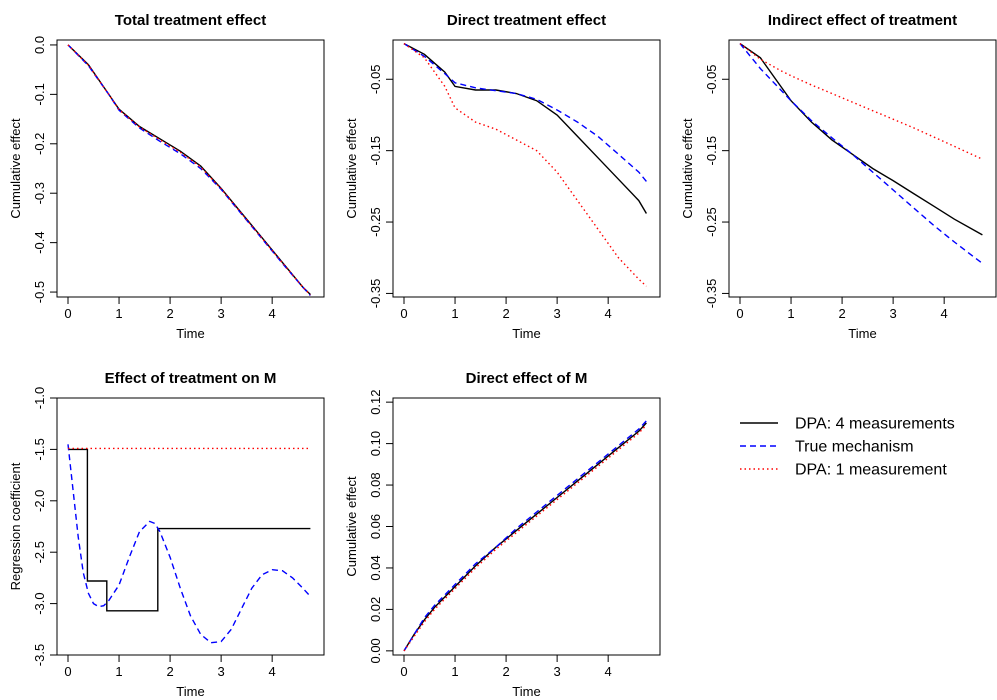 This screenshot has height=700, width=997. Describe the element at coordinates (375, 567) in the screenshot. I see `y-tick-label: 0.04` at that location.